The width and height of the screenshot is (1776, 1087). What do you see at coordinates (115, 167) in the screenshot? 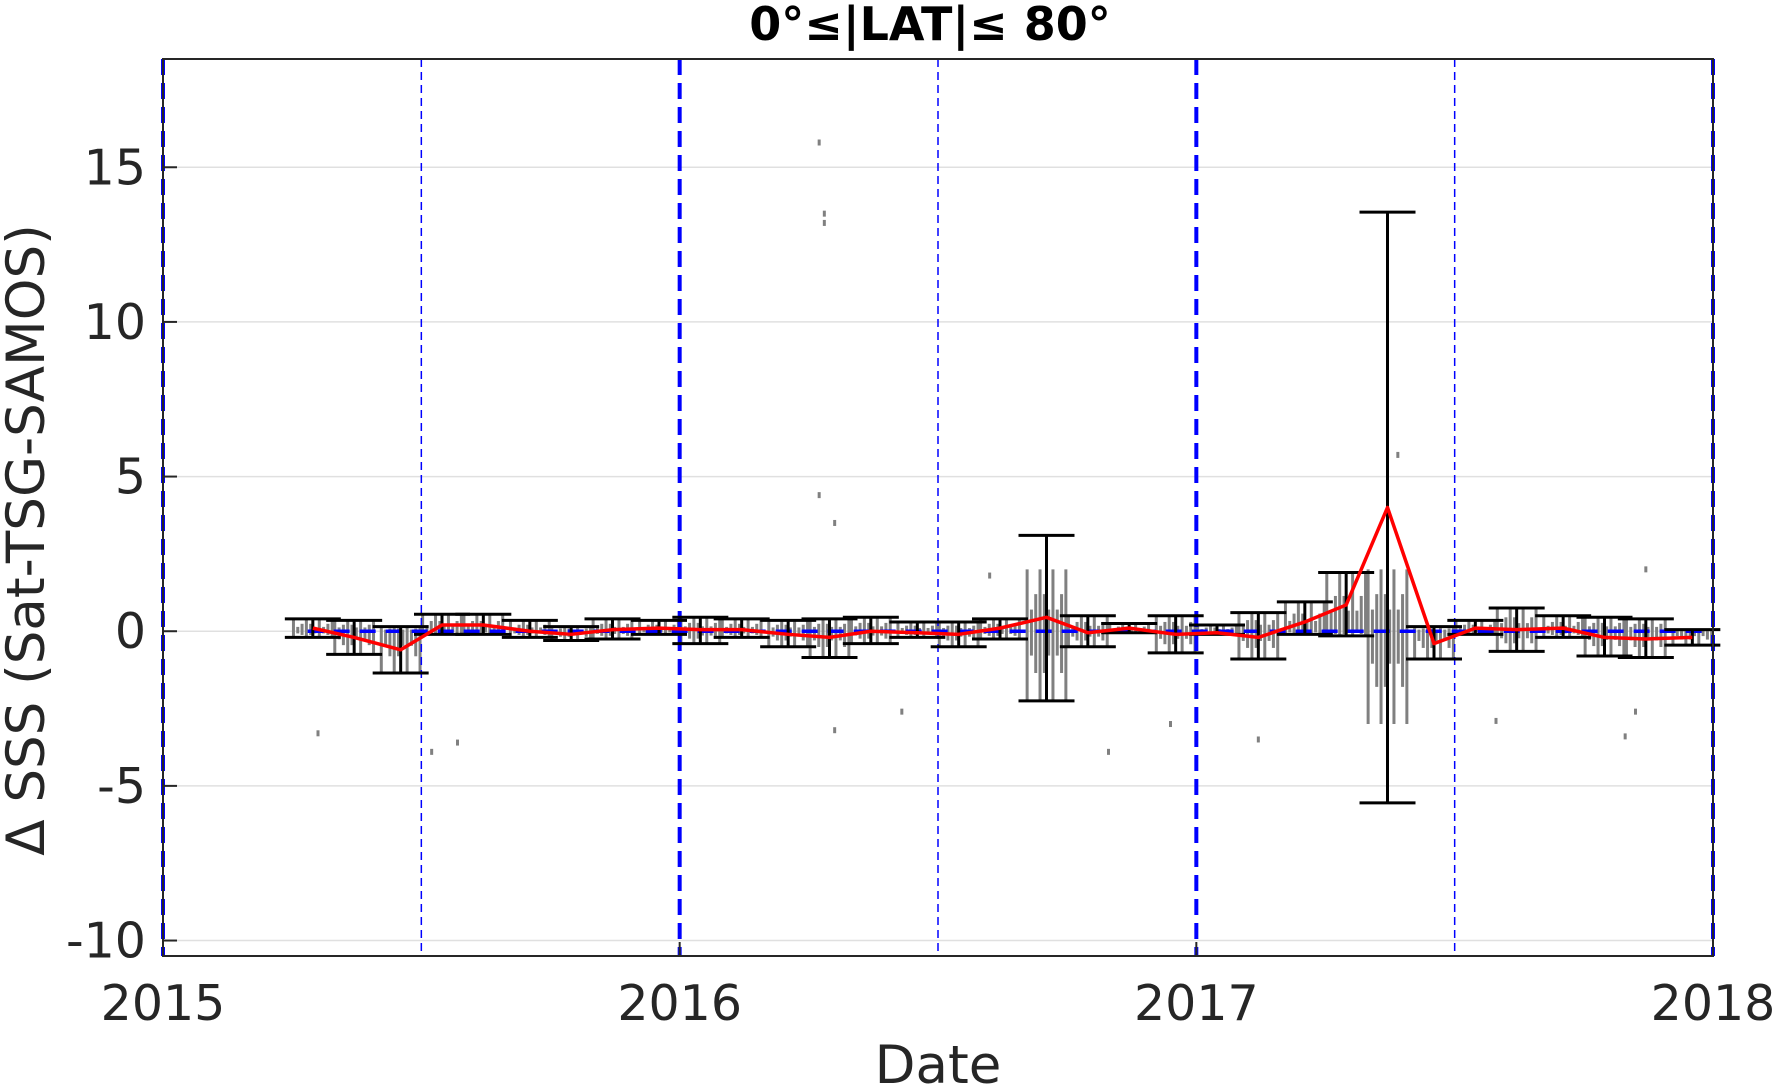
I see `y-tick-label: 15` at bounding box center [115, 167].